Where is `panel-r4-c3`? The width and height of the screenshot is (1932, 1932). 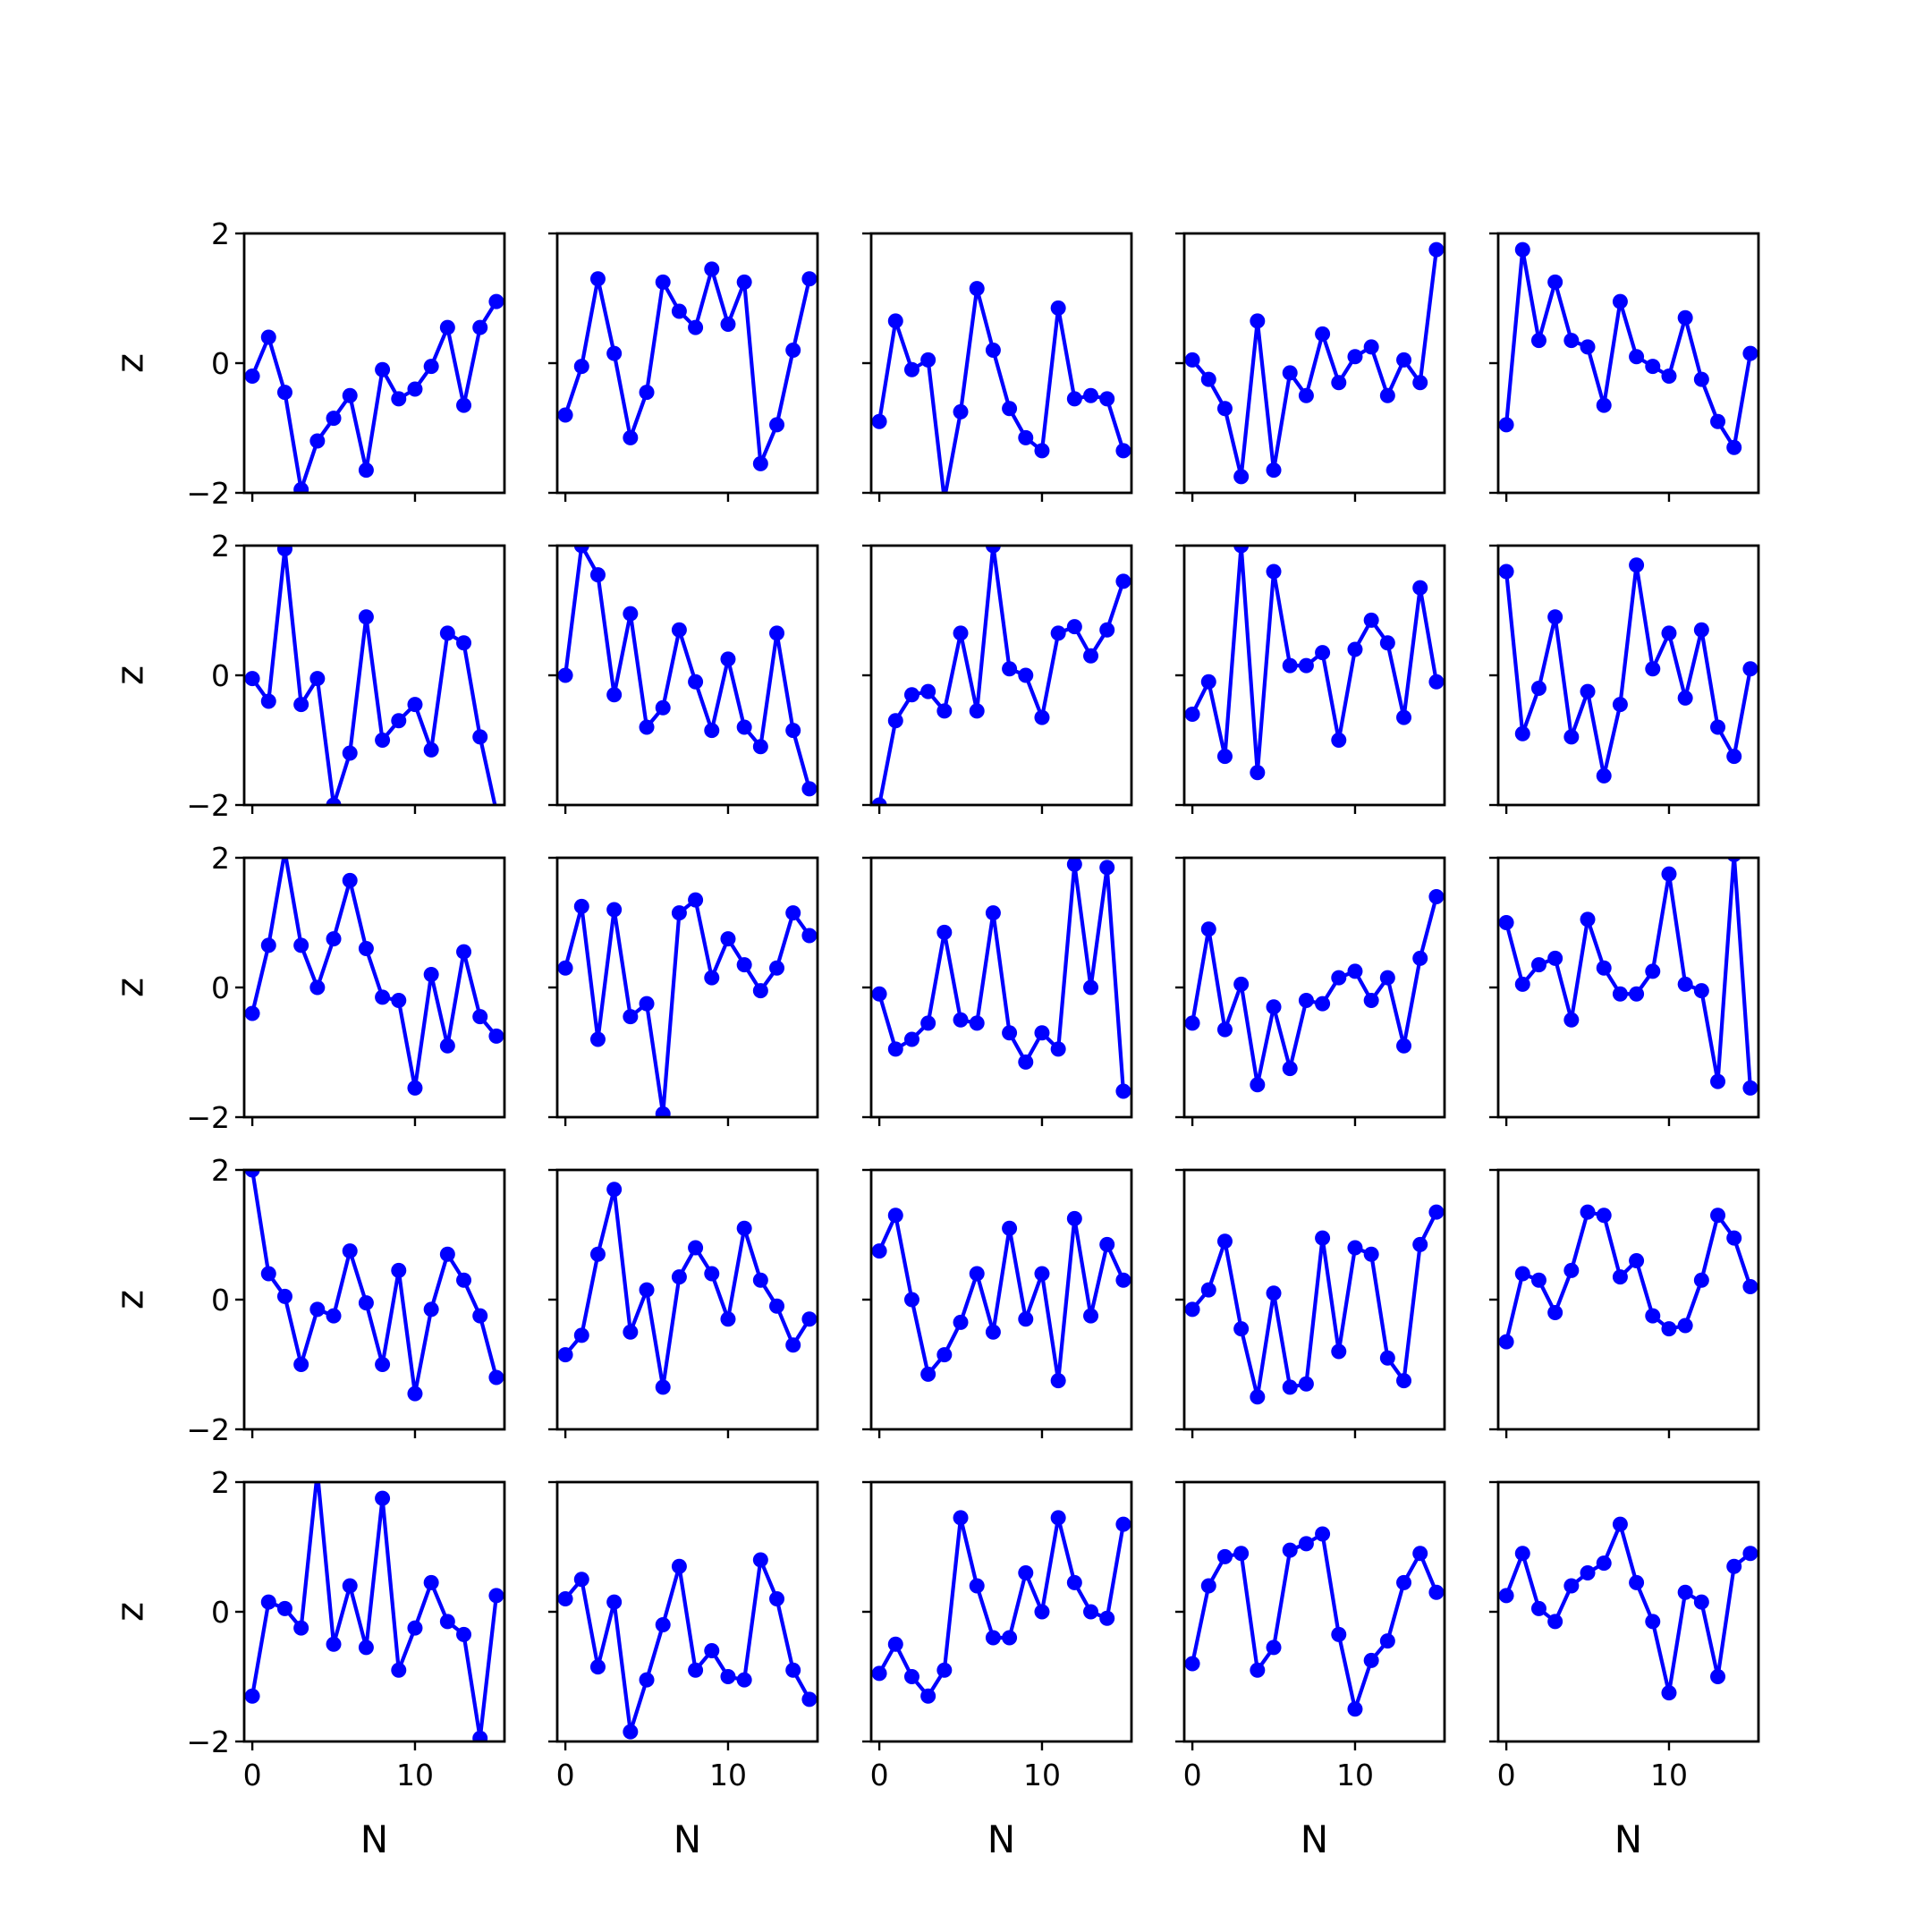 panel-r4-c3 is located at coordinates (997, 1303).